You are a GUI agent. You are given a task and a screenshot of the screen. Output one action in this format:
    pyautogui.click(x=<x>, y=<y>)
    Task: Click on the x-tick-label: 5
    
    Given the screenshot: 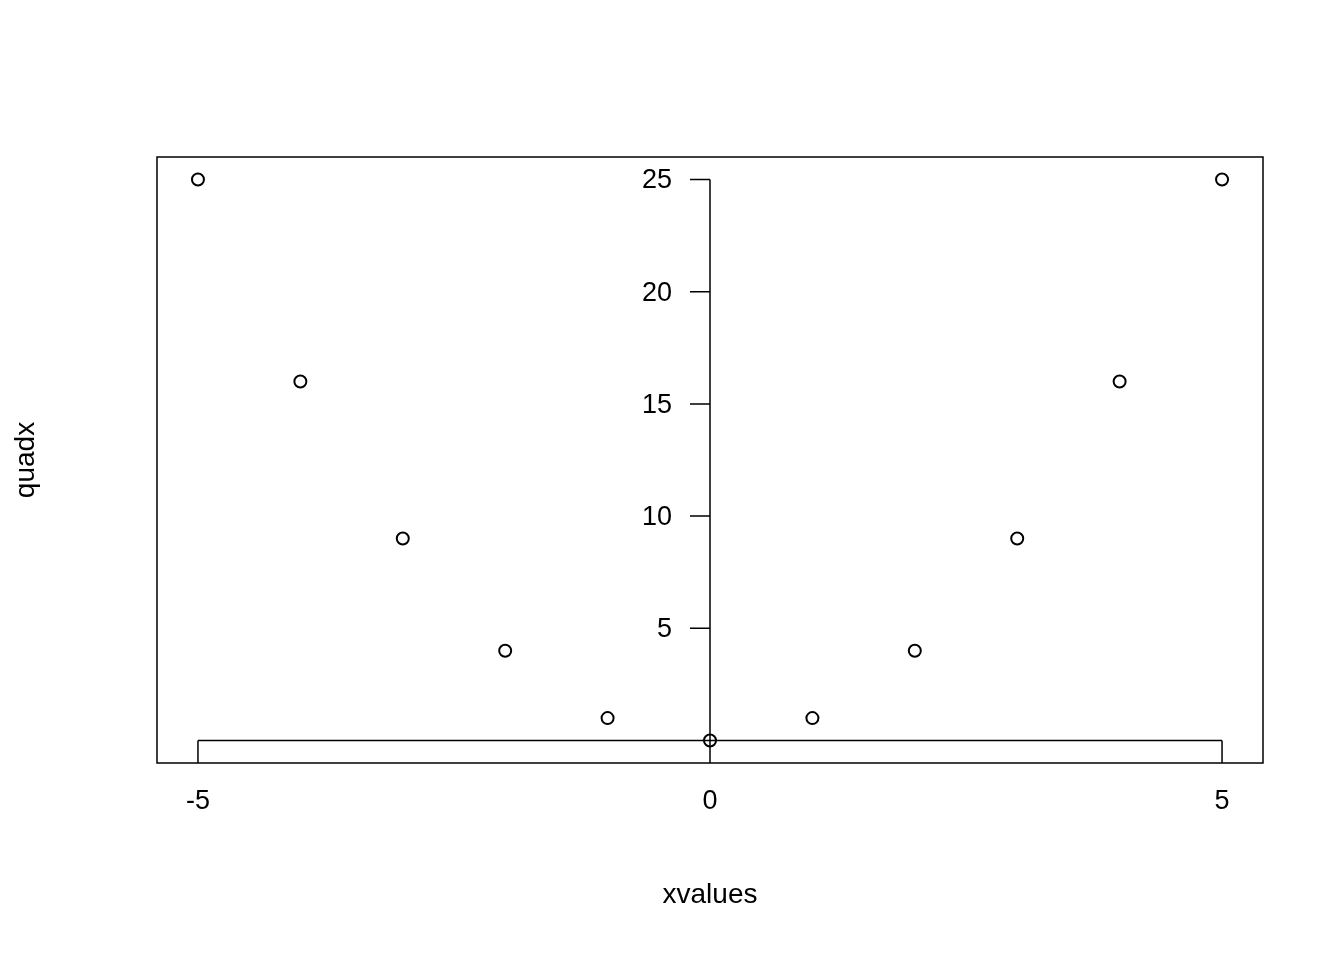 What is the action you would take?
    pyautogui.click(x=1222, y=800)
    